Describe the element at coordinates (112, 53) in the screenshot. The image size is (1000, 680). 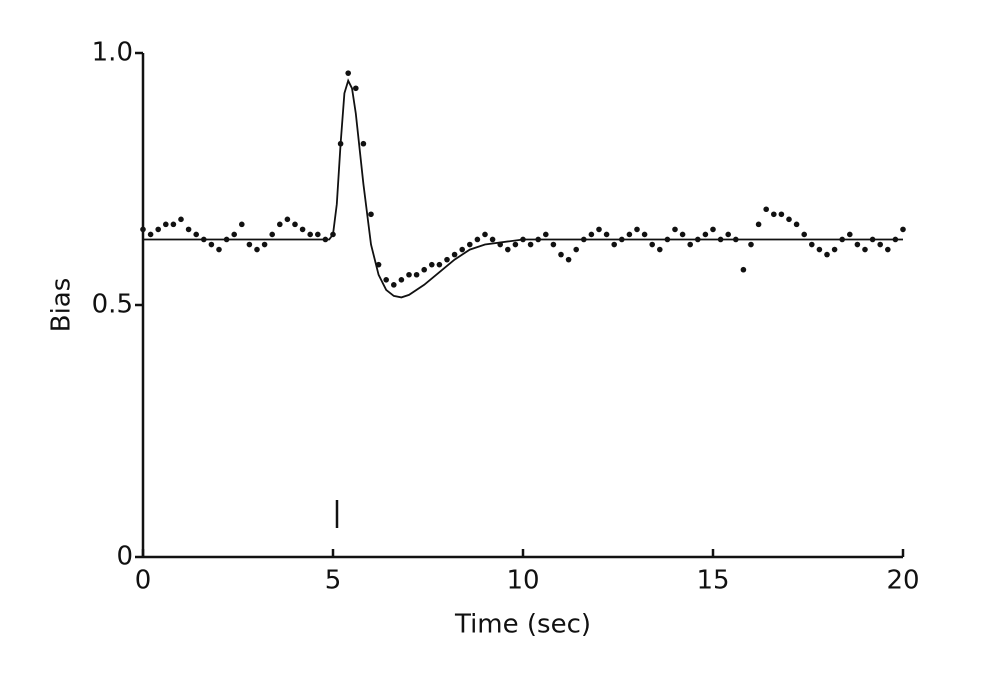
I see `y-tick-label: 1.0` at that location.